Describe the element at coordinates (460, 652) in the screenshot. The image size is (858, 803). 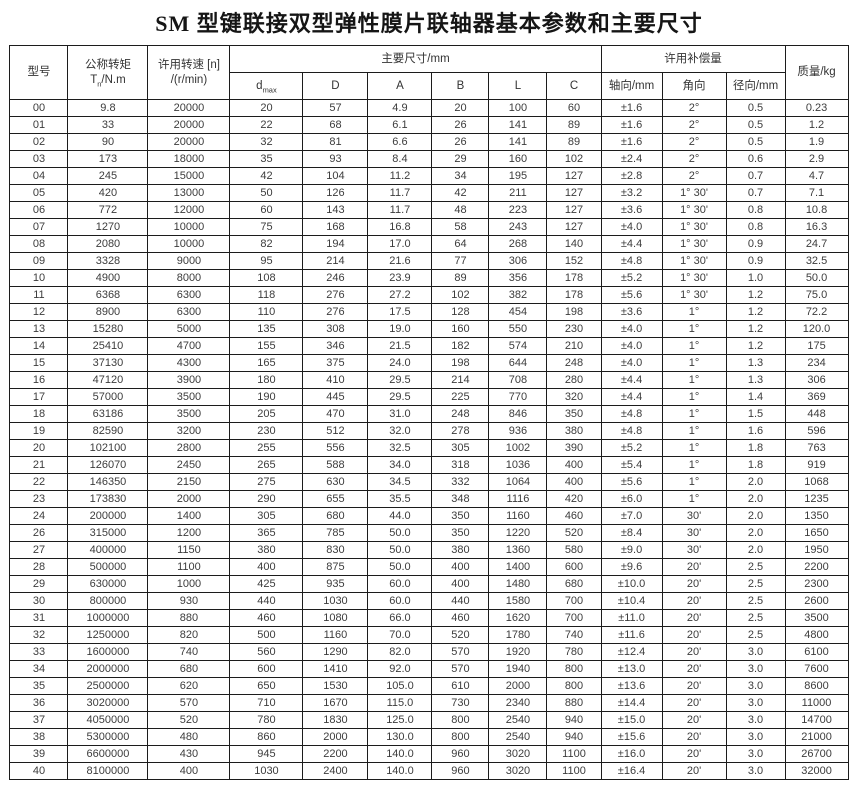
I see `cell-B: 570` at that location.